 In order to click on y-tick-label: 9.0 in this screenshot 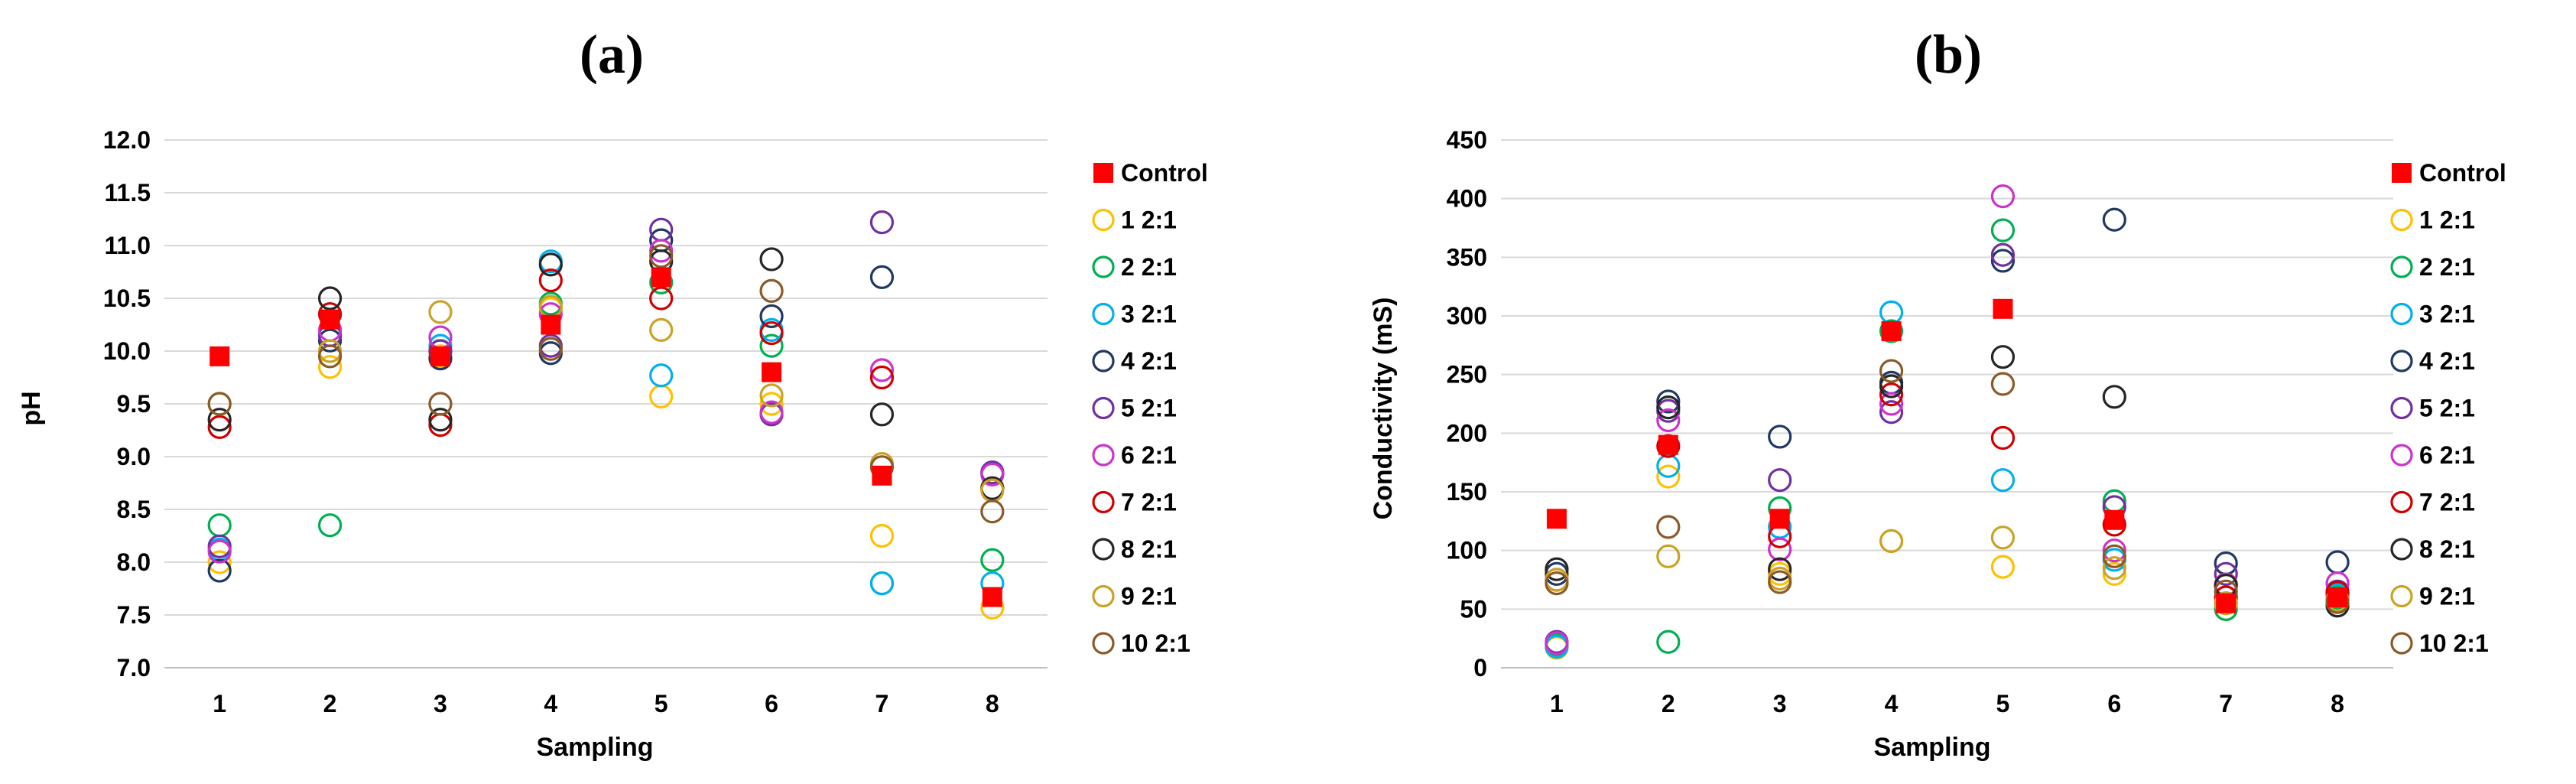, I will do `click(134, 457)`.